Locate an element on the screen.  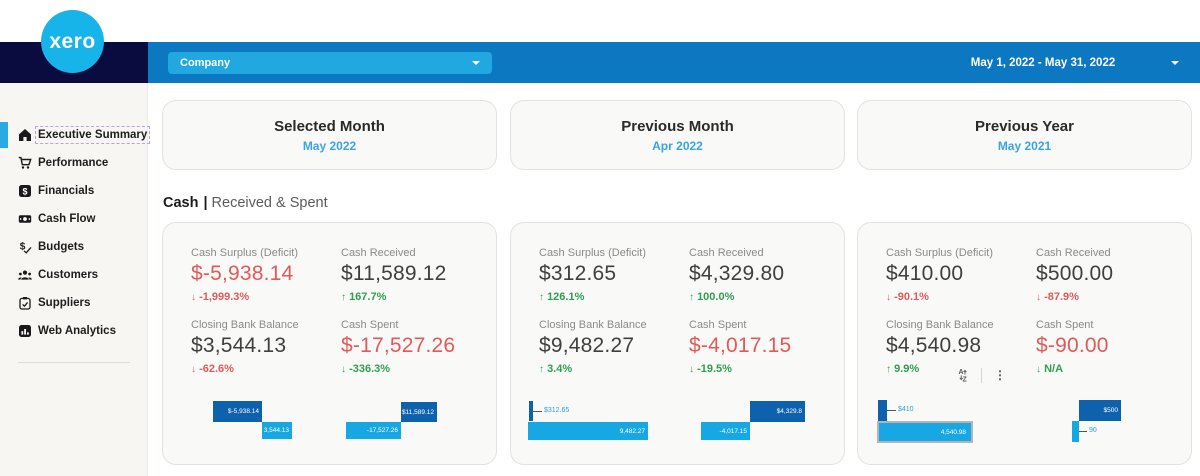
toolbar-divider is located at coordinates (981, 375).